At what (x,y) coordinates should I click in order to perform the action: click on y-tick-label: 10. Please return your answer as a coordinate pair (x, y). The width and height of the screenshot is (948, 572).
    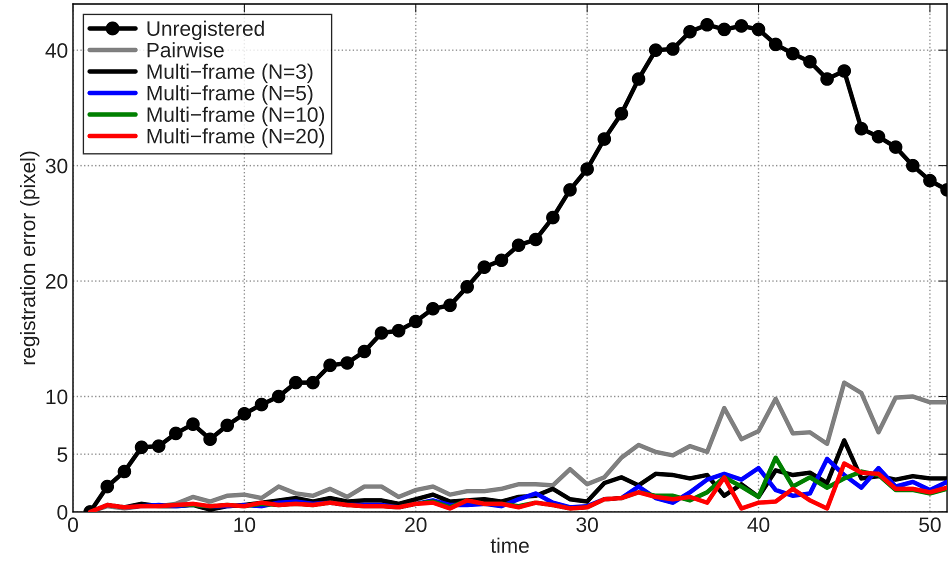
    Looking at the image, I should click on (57, 397).